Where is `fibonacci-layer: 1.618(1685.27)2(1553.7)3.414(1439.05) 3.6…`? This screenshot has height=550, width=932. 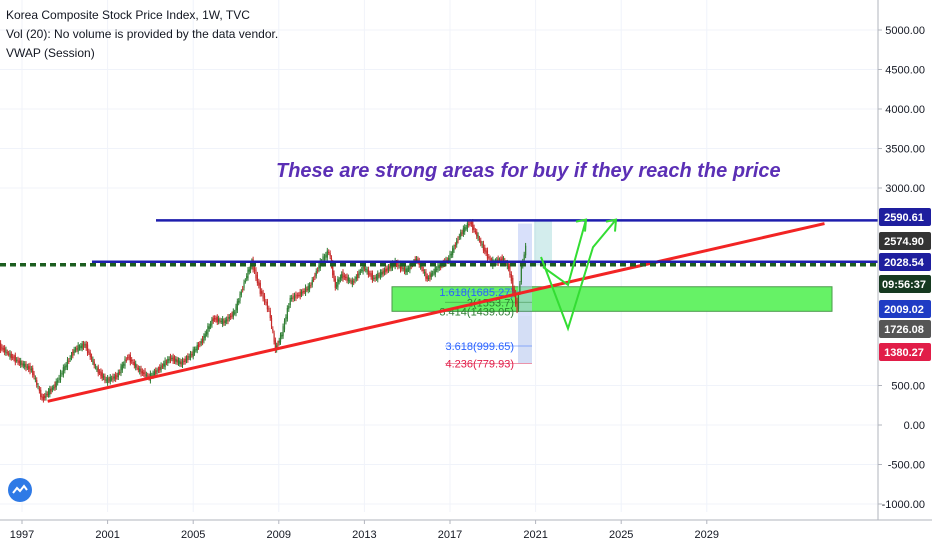
fibonacci-layer: 1.618(1685.27)2(1553.7)3.414(1439.05) 3.6… is located at coordinates (495, 295).